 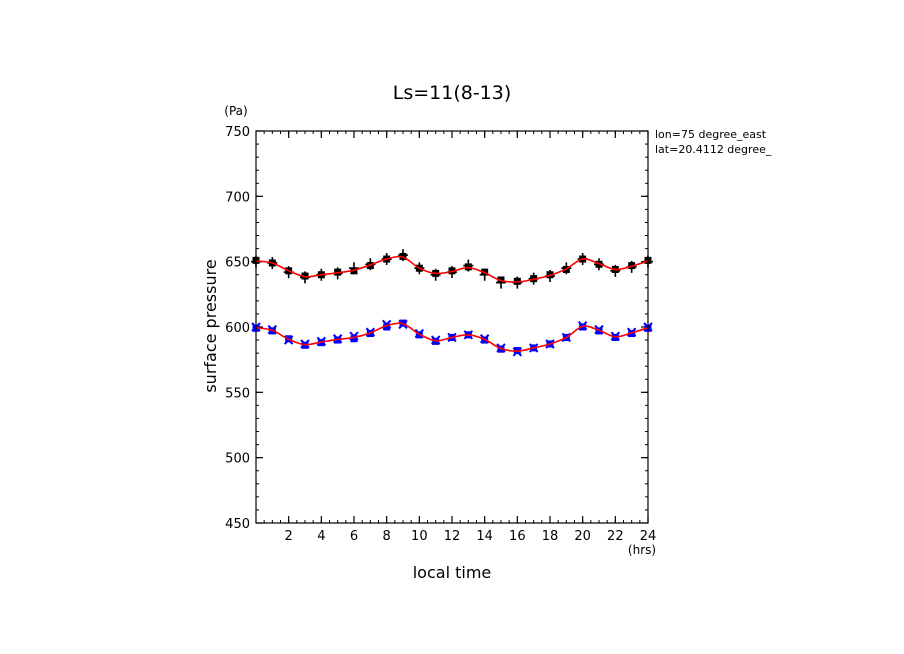 What do you see at coordinates (237, 328) in the screenshot?
I see `y-tick-label: 600` at bounding box center [237, 328].